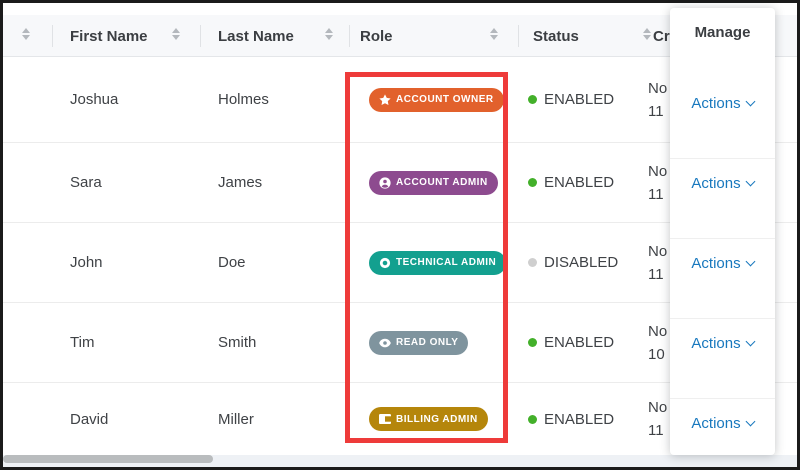 The height and width of the screenshot is (470, 800). I want to click on last-name-cell: Holmes, so click(243, 99).